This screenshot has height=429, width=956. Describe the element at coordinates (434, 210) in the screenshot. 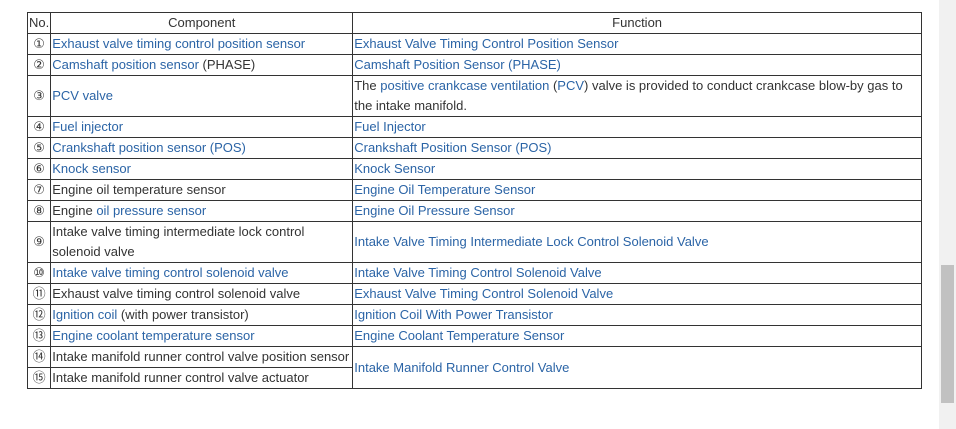

I see `link: Engine Oil Pressure Sensor` at that location.